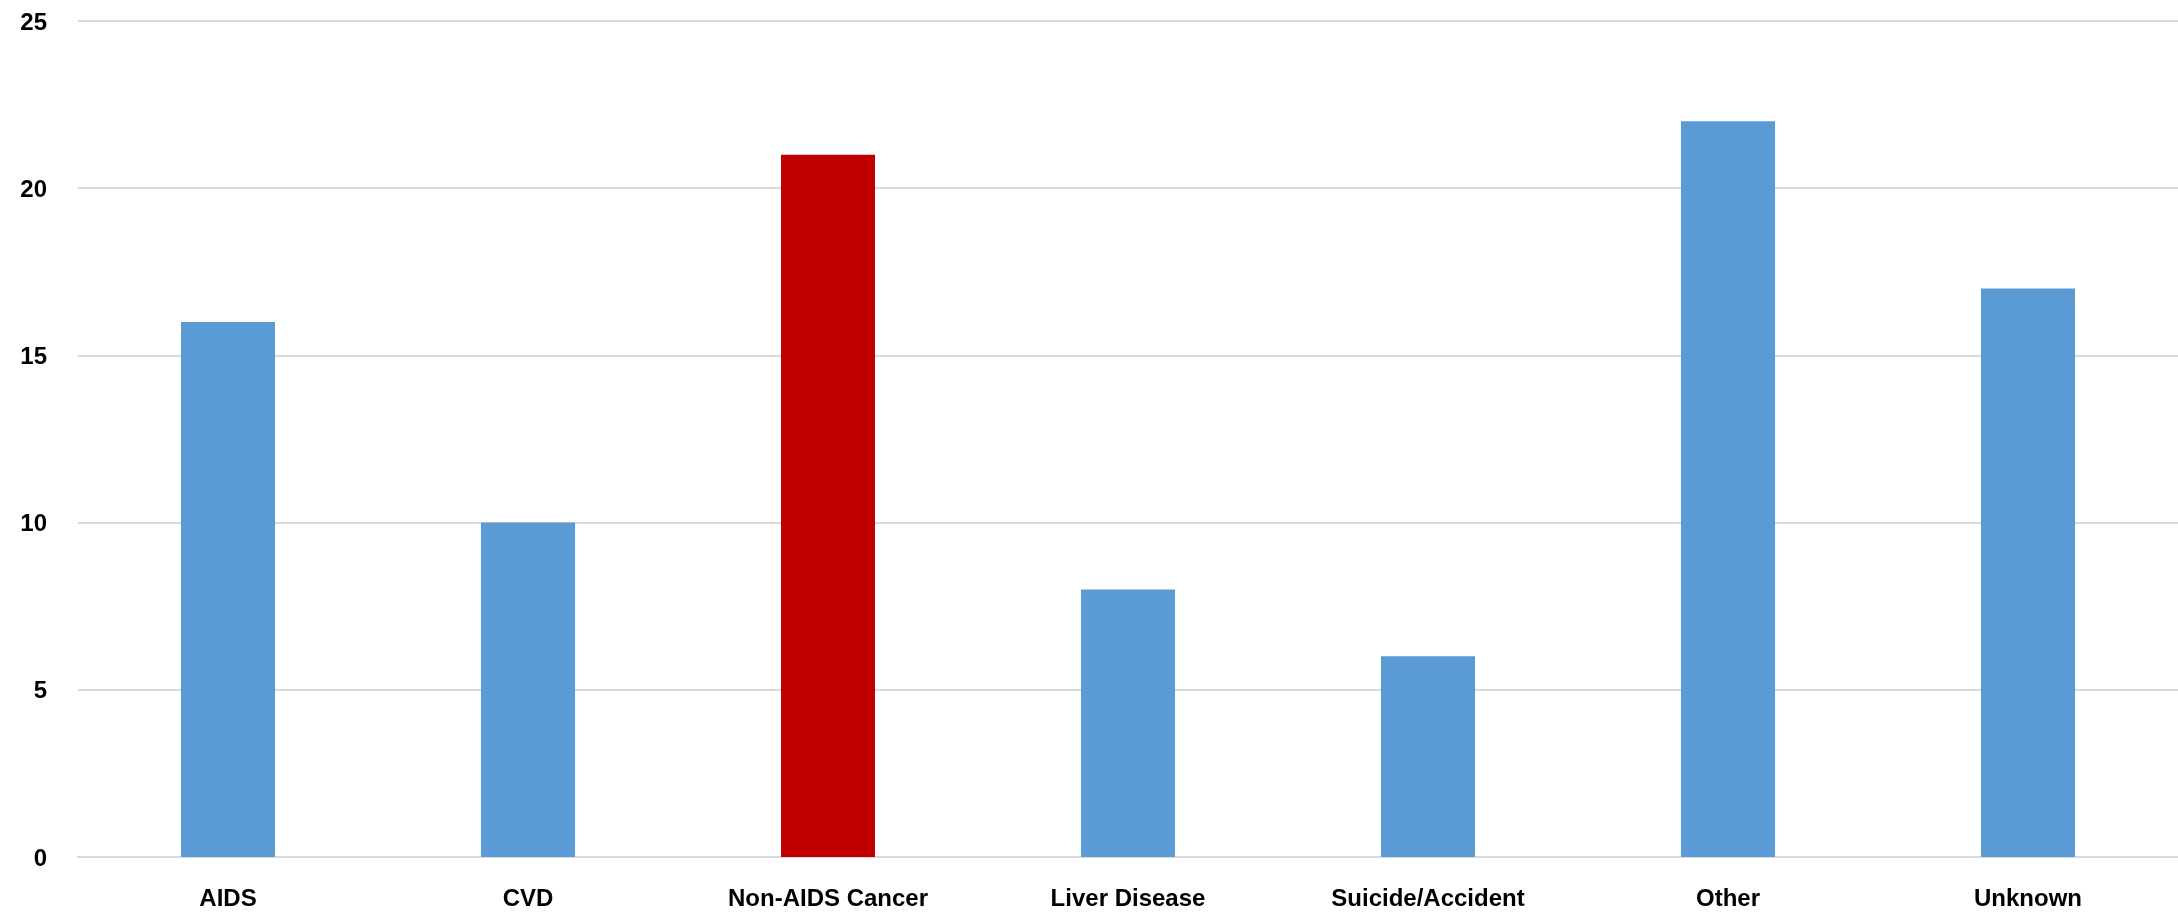 The image size is (2178, 915). I want to click on y-tick-label: 25, so click(33, 21).